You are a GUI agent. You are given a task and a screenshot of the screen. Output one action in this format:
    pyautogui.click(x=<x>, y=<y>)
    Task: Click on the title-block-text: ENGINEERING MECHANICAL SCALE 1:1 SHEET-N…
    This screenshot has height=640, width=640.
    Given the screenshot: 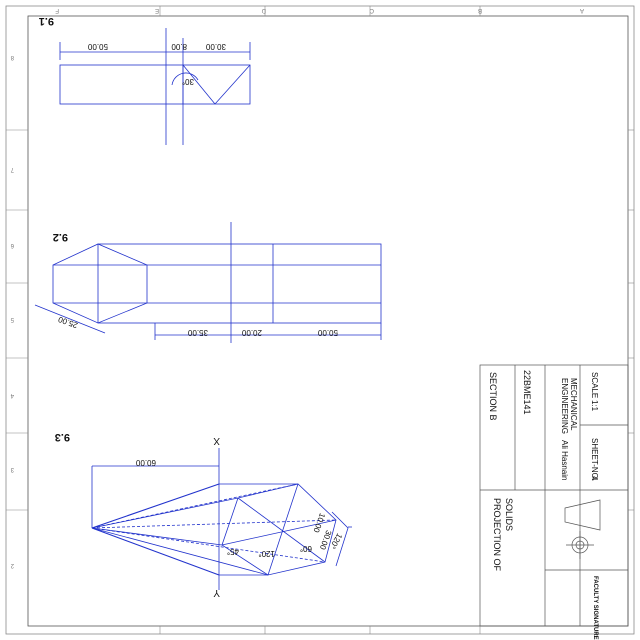 What is the action you would take?
    pyautogui.click(x=543, y=505)
    